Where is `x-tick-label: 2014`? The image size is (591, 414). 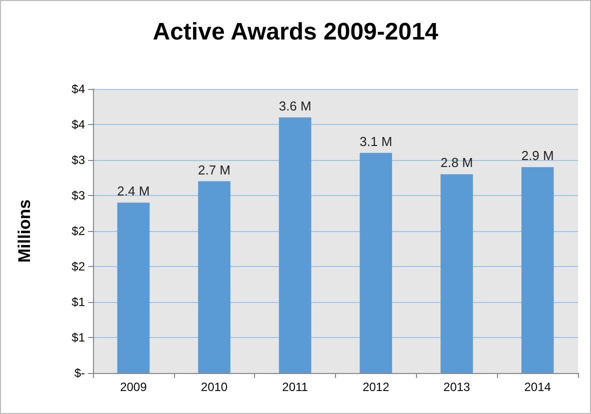 x-tick-label: 2014 is located at coordinates (538, 387).